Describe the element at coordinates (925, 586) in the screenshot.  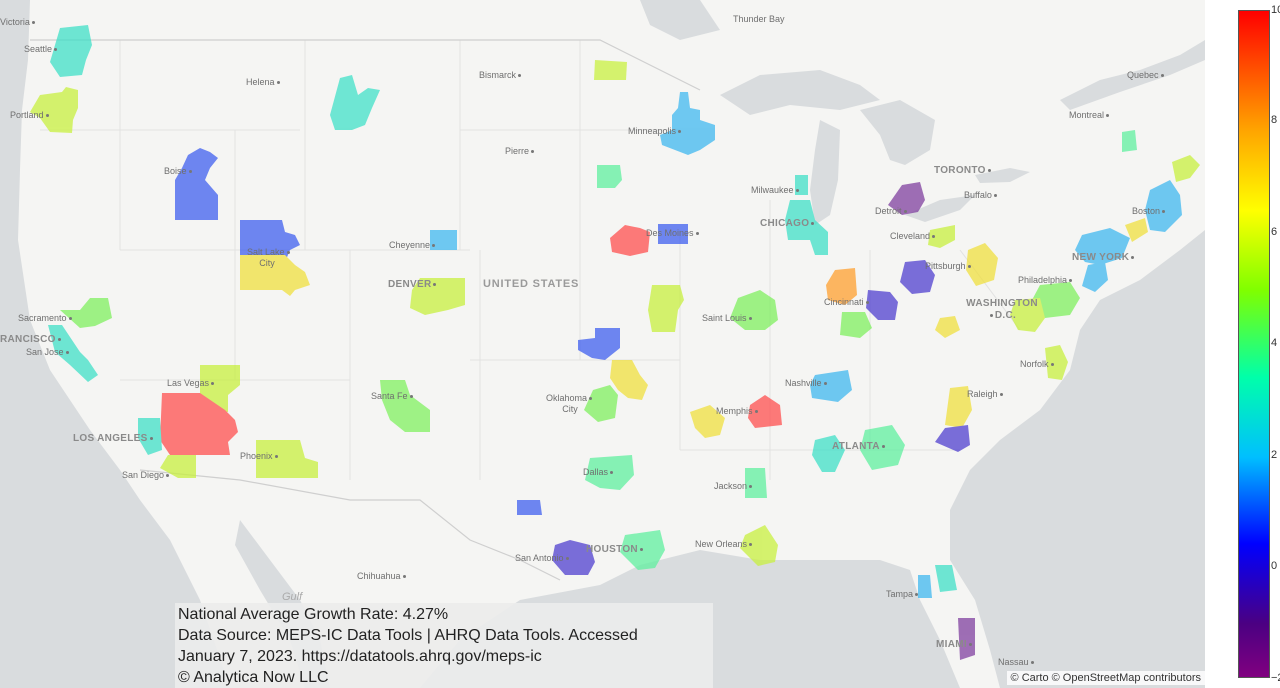
I see `region-tampa` at that location.